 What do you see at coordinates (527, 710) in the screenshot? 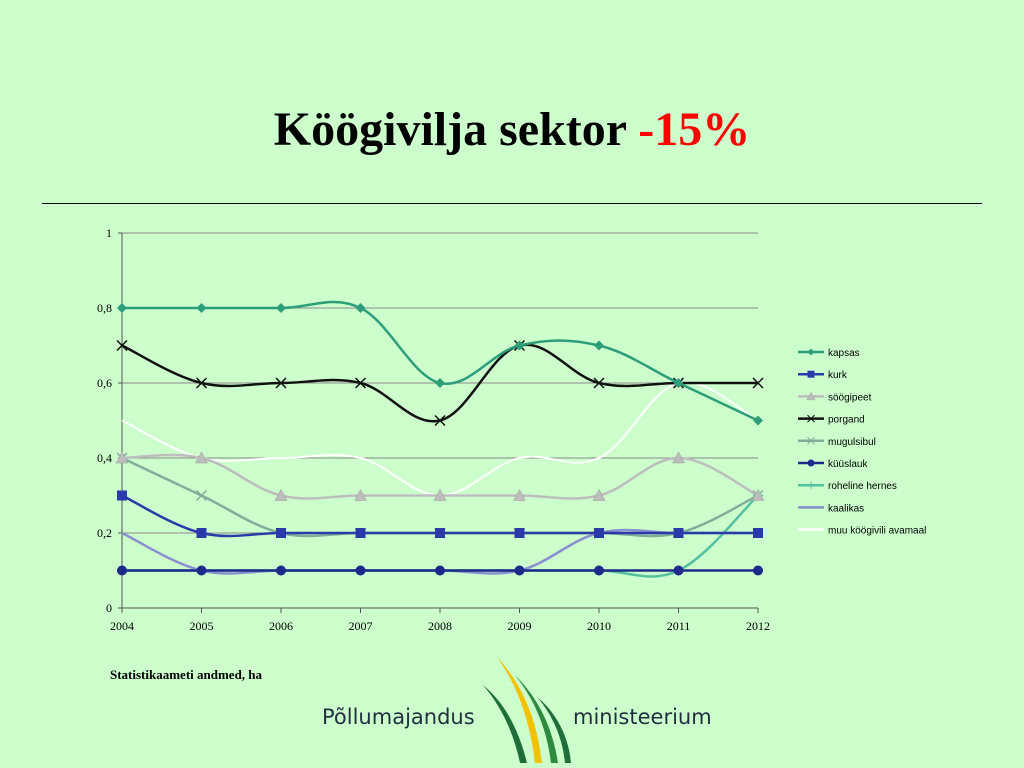
I see `wheat-stalks-icon` at bounding box center [527, 710].